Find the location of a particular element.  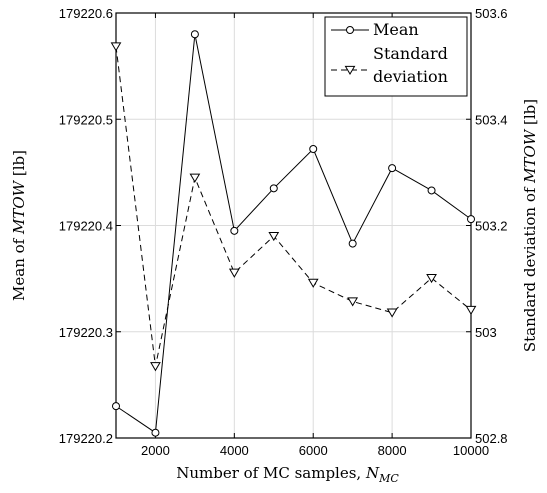

legend-marker-mean is located at coordinates (350, 30).